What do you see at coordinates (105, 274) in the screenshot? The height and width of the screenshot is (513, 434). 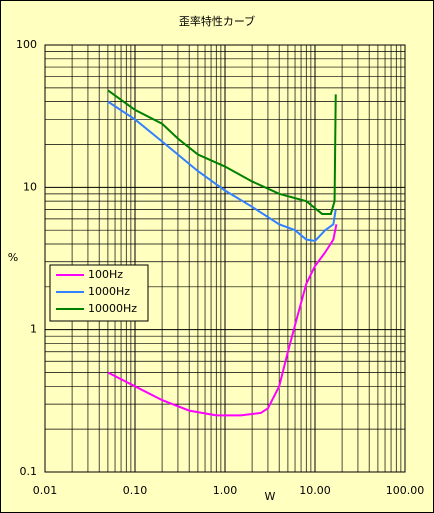 I see `legend-label: 100Hz` at bounding box center [105, 274].